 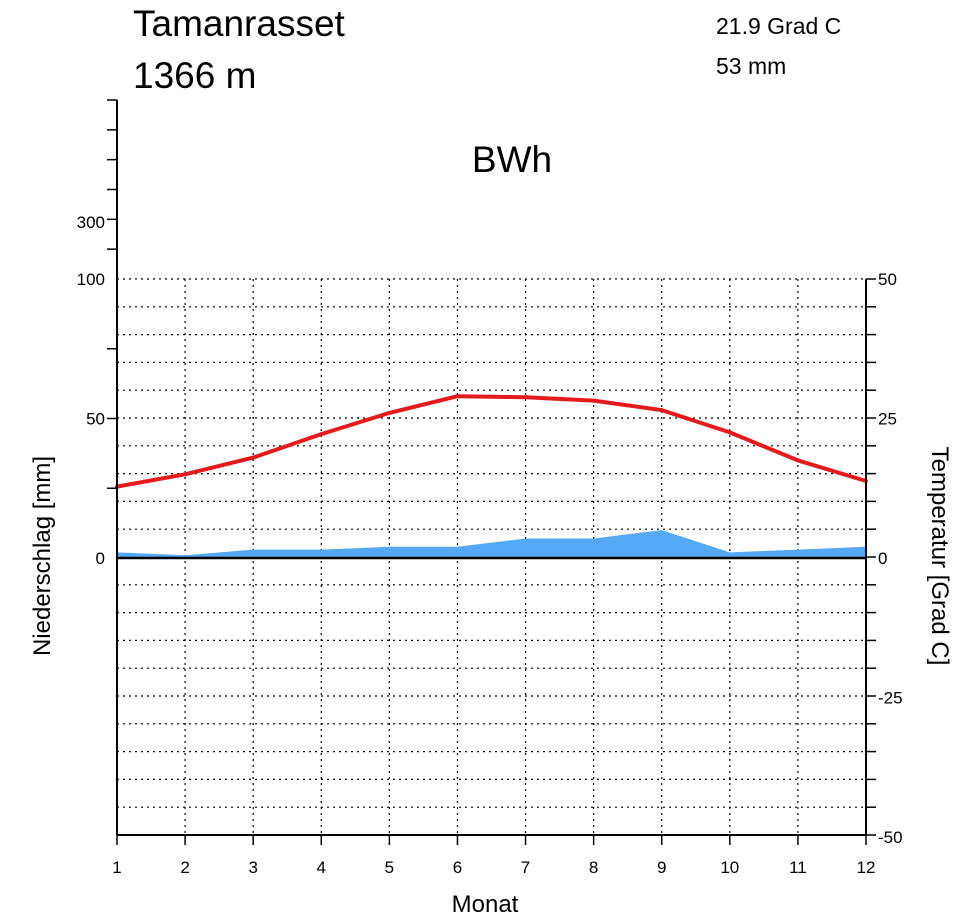 I want to click on x-tick-label: 2, so click(x=184, y=867).